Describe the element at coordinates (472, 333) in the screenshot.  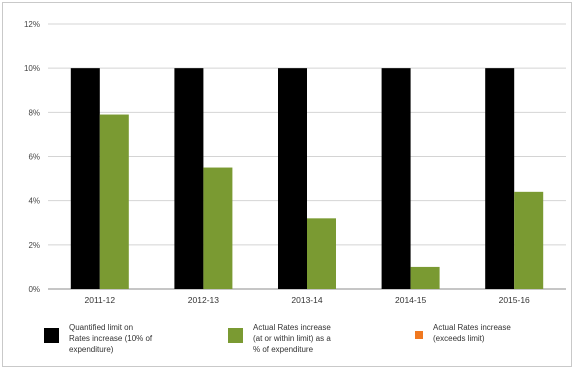
I see `legend-label-actual-exceeds: Actual Rates increase (exceeds limit)` at that location.